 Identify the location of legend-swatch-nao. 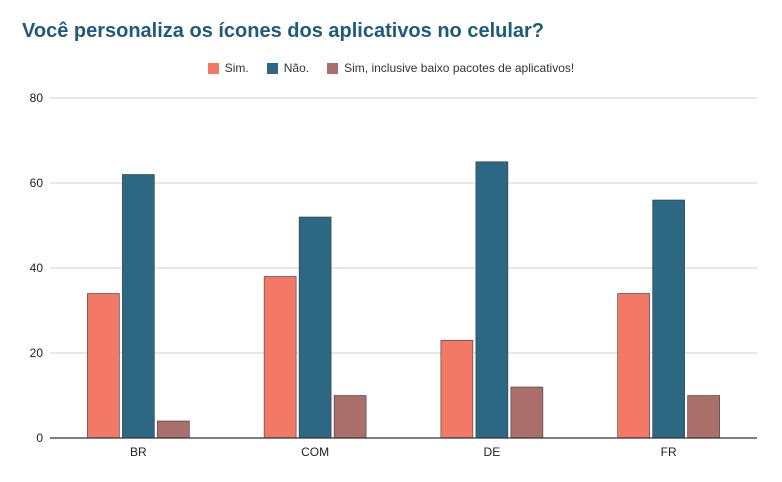
(272, 68).